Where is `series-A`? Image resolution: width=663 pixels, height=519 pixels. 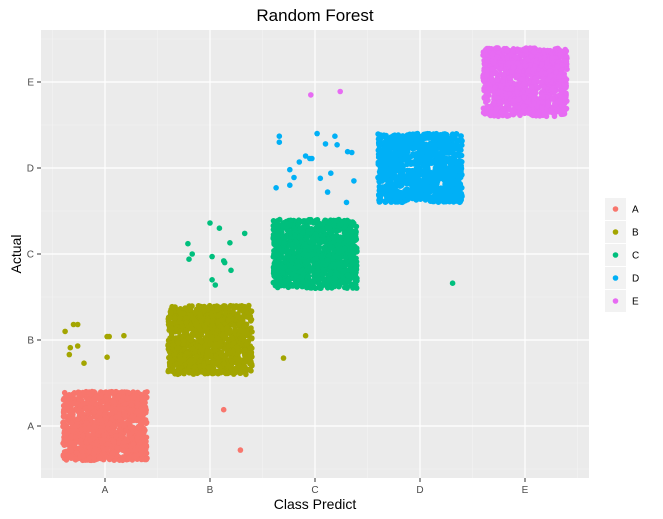 series-A is located at coordinates (152, 426).